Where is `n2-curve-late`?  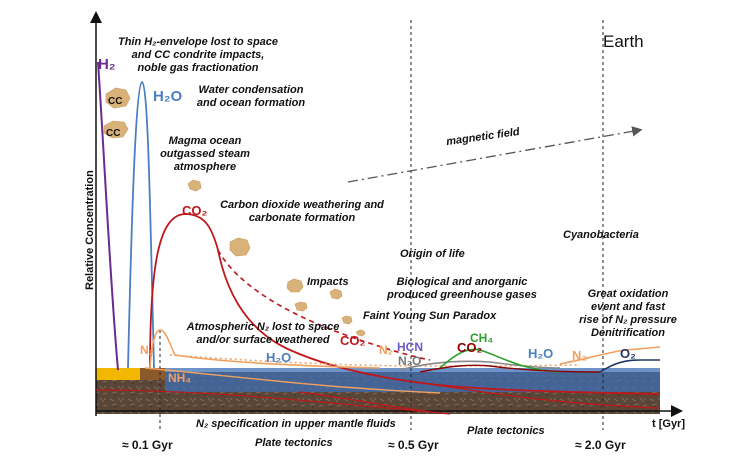 n2-curve-late is located at coordinates (610, 355).